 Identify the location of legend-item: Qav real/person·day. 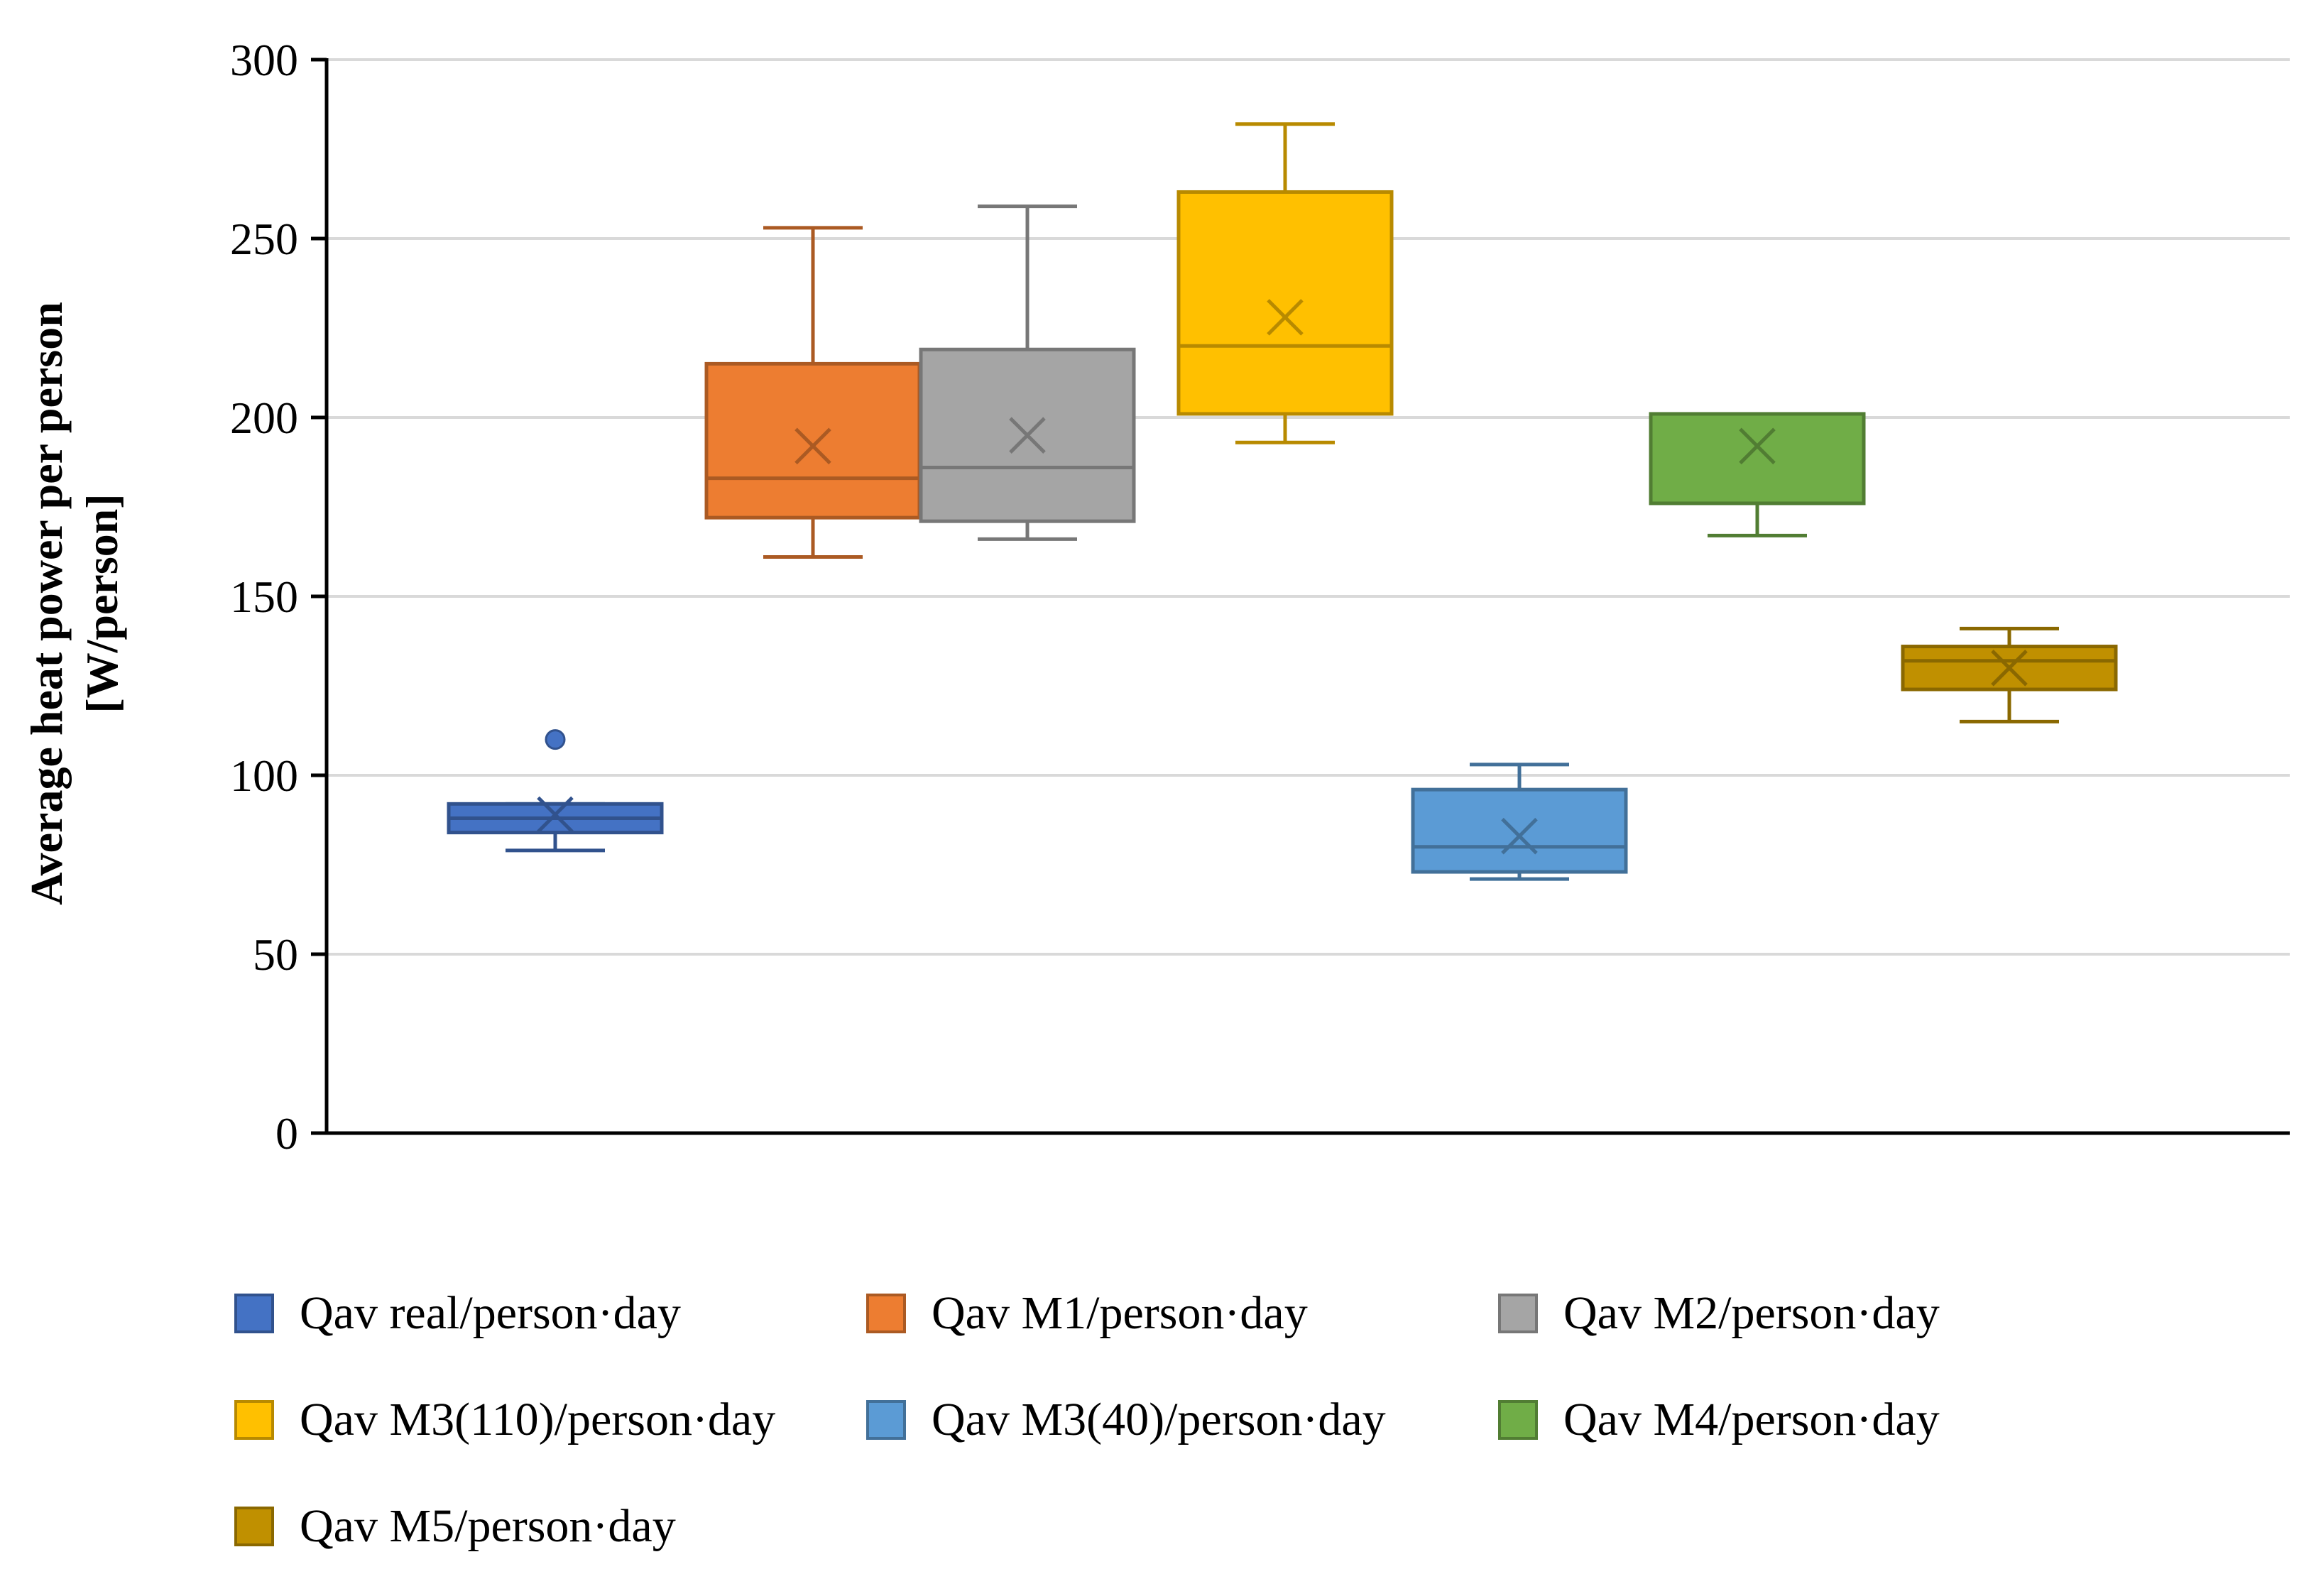
(457, 1313).